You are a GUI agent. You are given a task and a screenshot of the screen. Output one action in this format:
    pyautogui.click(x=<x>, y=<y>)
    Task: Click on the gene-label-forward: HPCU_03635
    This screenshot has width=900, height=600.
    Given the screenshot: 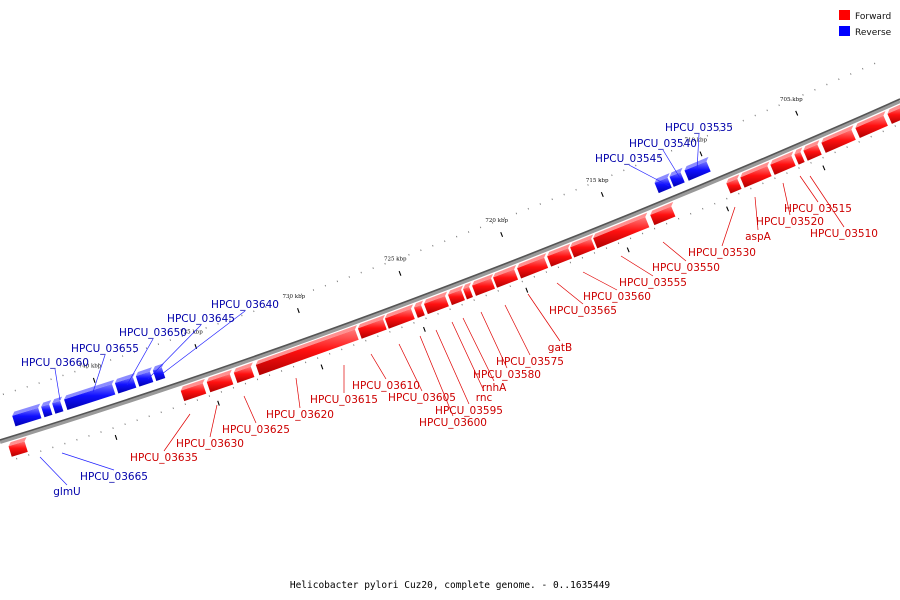 What is the action you would take?
    pyautogui.click(x=164, y=458)
    